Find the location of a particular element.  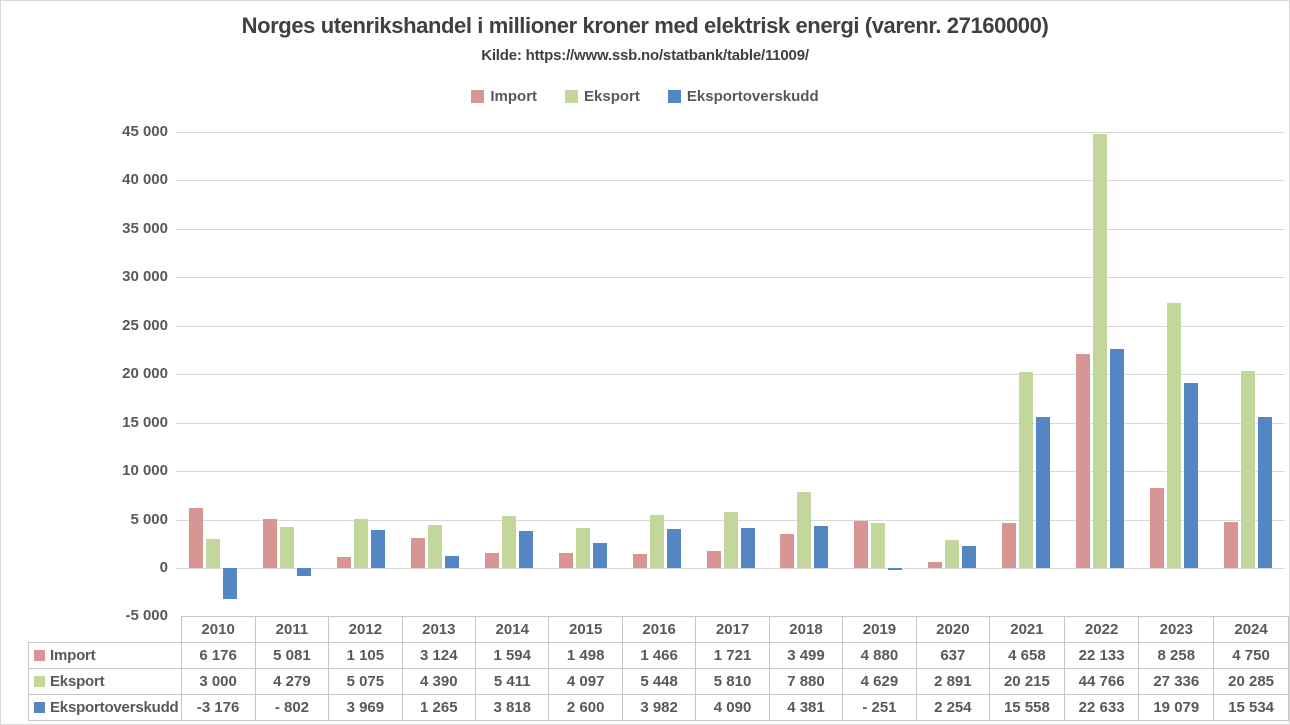

legend-item-eksportoverskudd: Eksportoverskudd is located at coordinates (743, 96).